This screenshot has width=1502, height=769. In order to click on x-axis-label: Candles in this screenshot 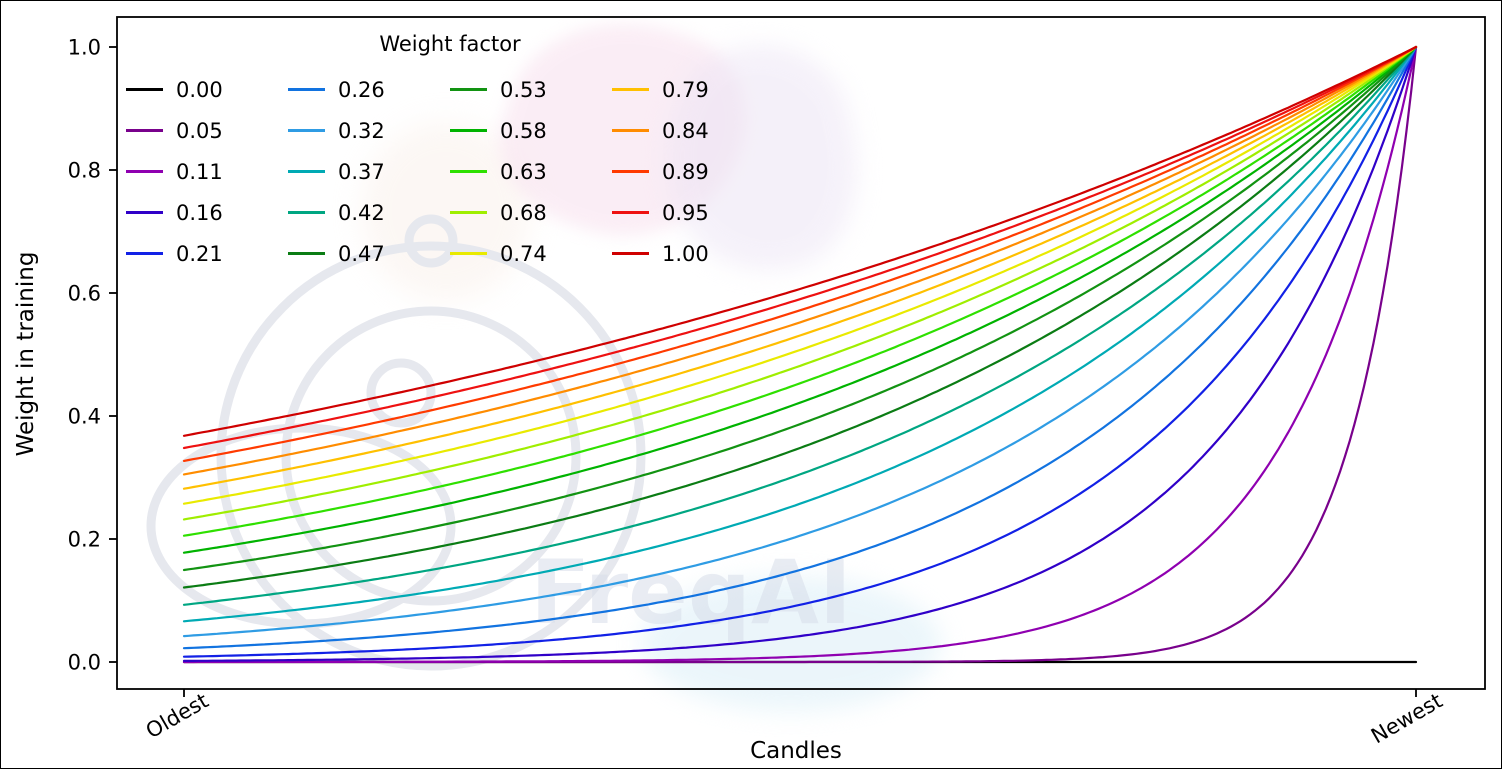, I will do `click(796, 751)`.